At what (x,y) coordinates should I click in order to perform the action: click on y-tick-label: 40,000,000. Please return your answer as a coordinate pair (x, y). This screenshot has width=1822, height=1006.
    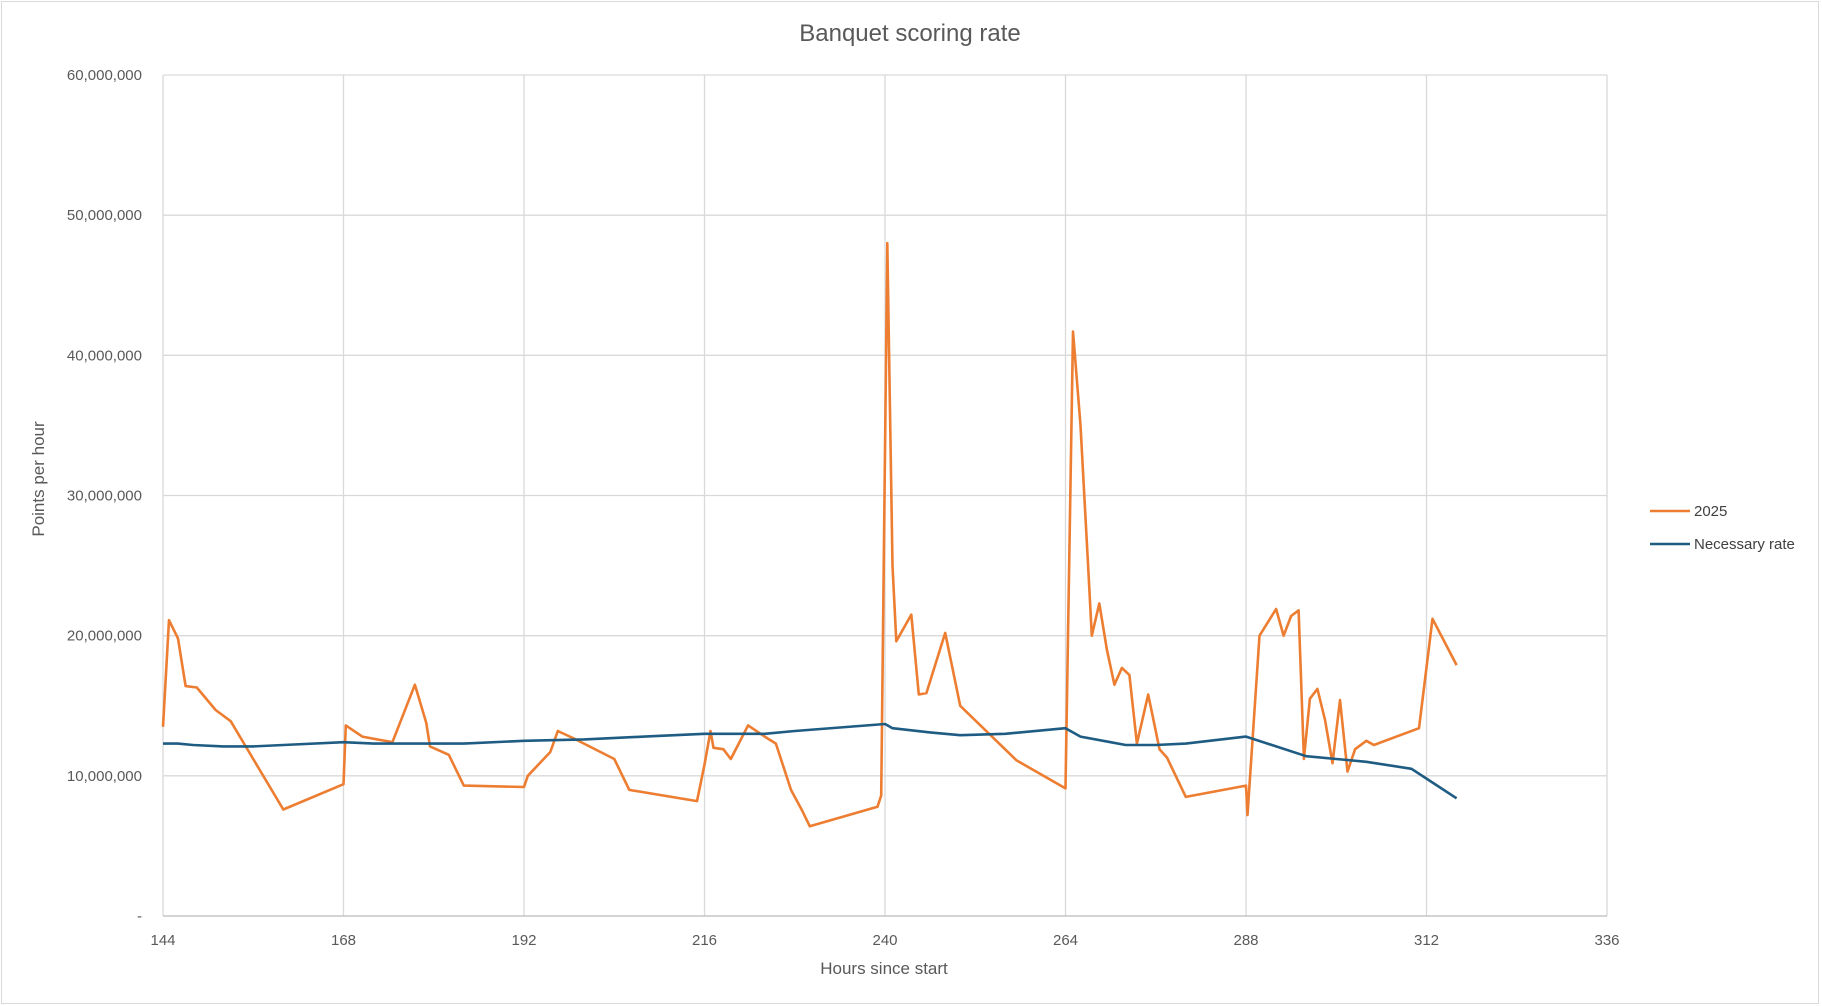
    Looking at the image, I should click on (104, 355).